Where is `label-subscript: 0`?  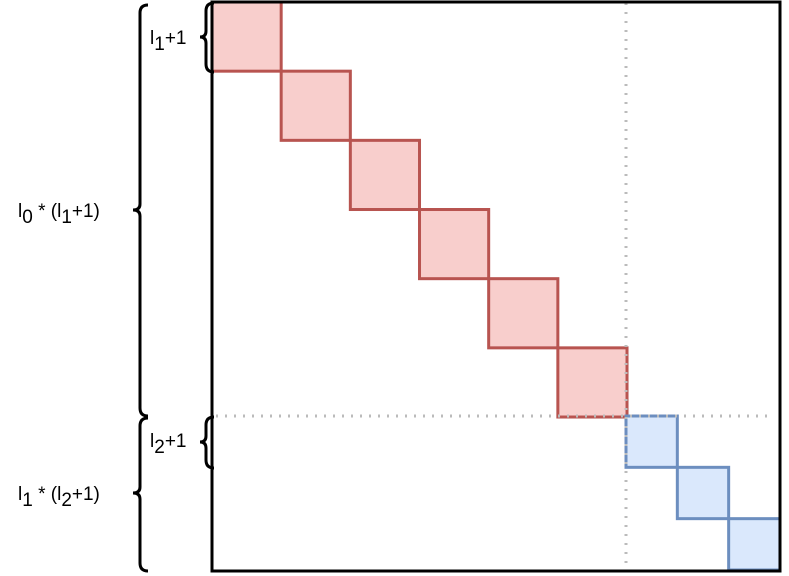 label-subscript: 0 is located at coordinates (27, 217).